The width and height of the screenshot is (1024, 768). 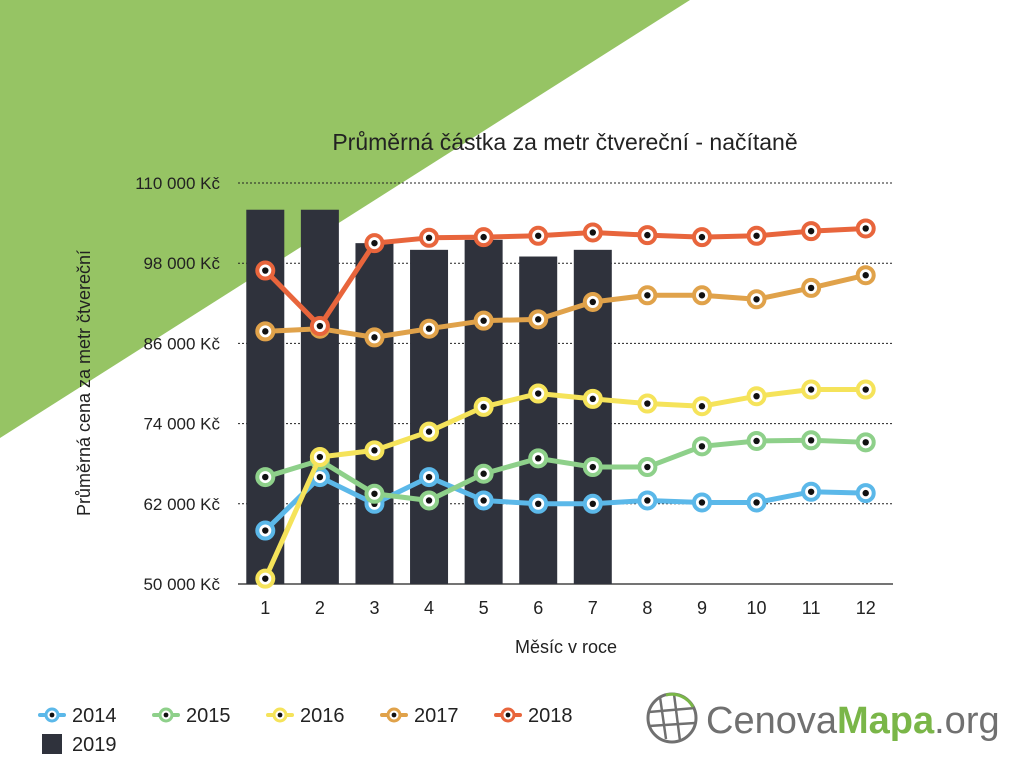 I want to click on series-2018, so click(x=565, y=277).